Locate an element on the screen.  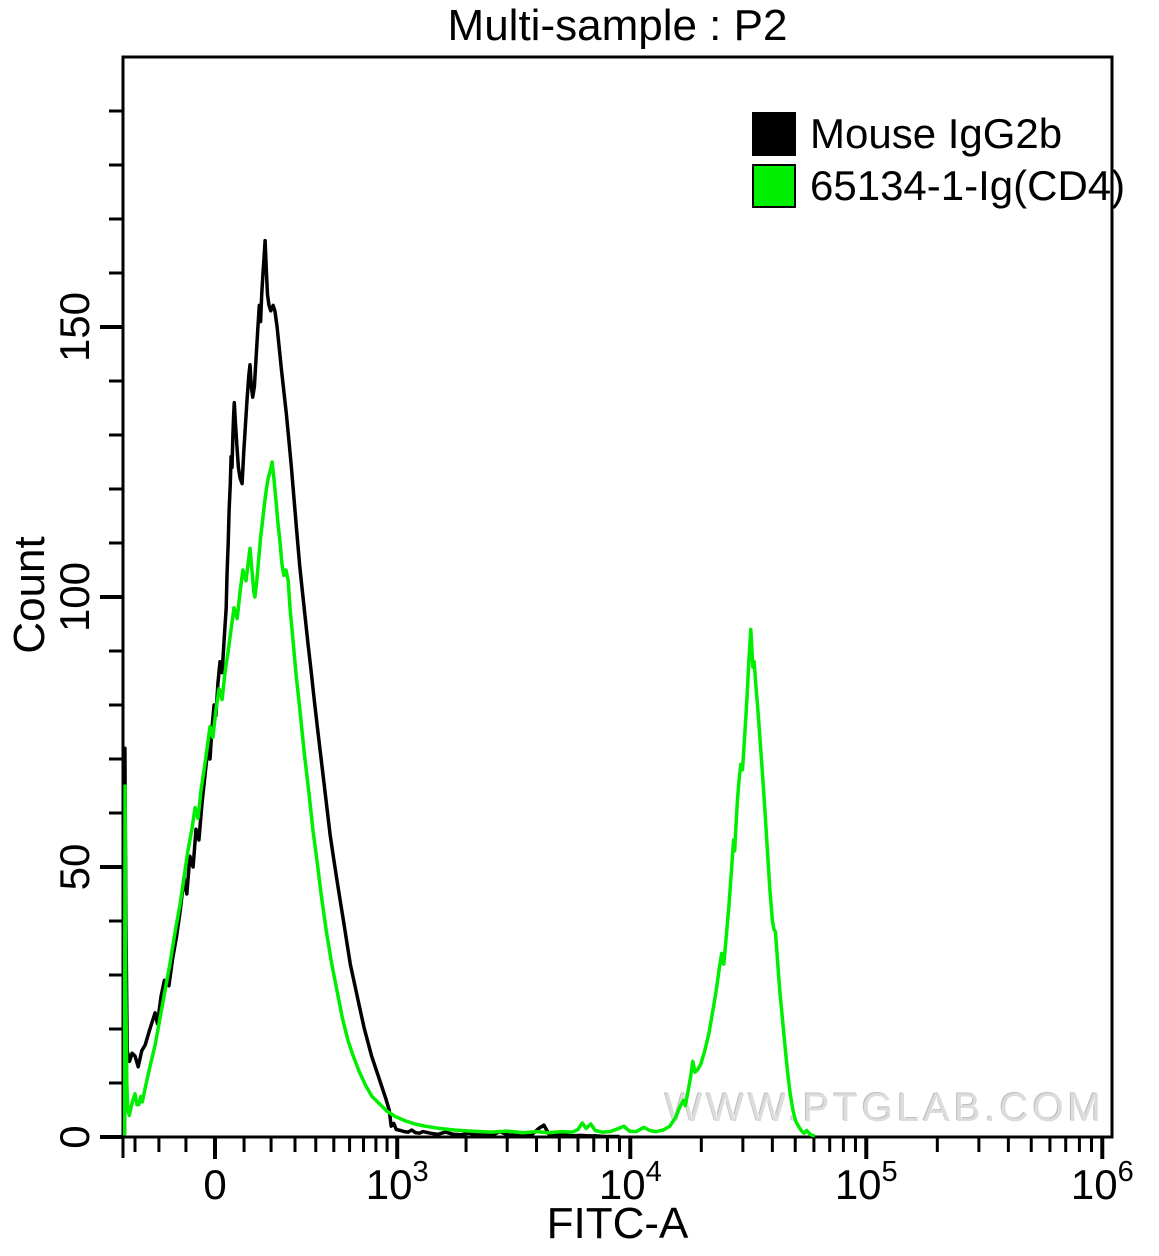
legend-item-cd4: 65134-1-Ig(CD4) is located at coordinates (938, 186).